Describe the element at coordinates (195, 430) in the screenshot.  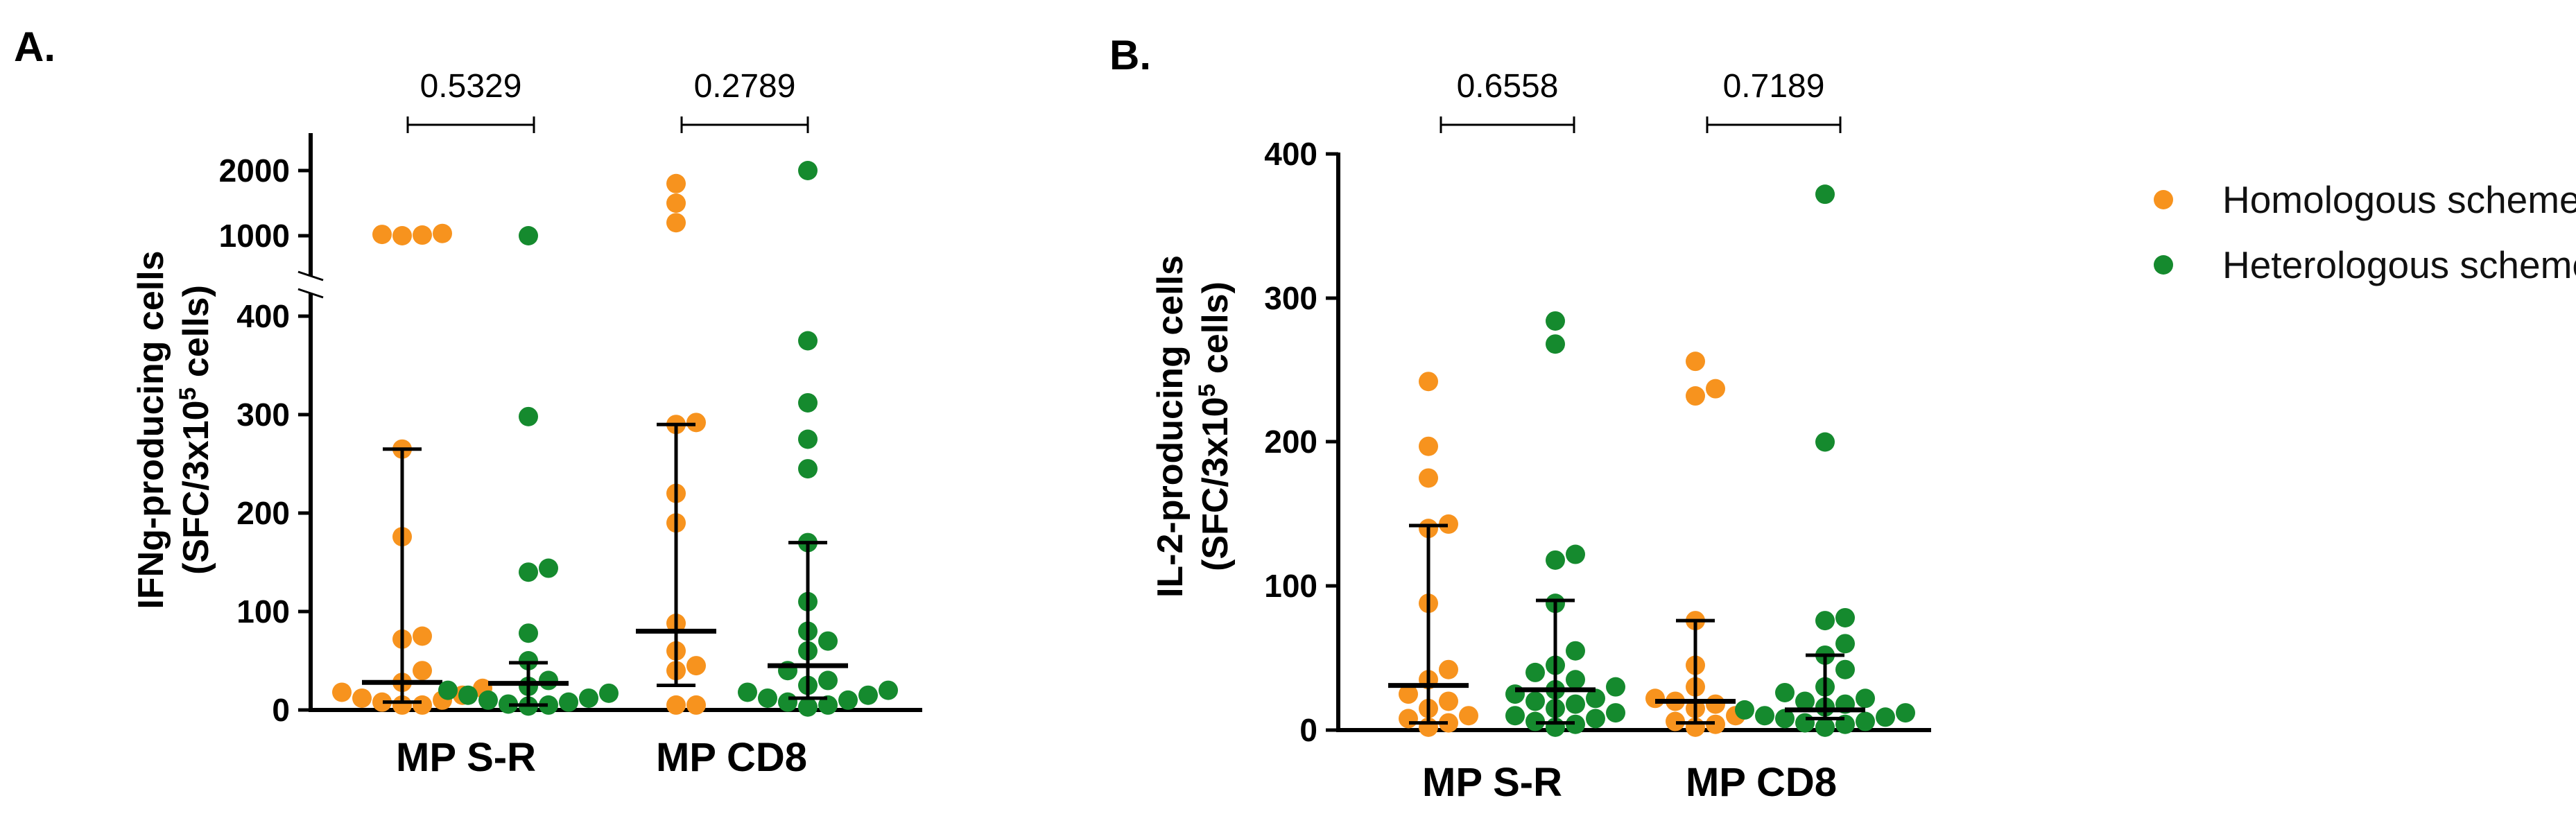
I see `panel-a-ylabel-units: (SFC/3x105 cells)` at that location.